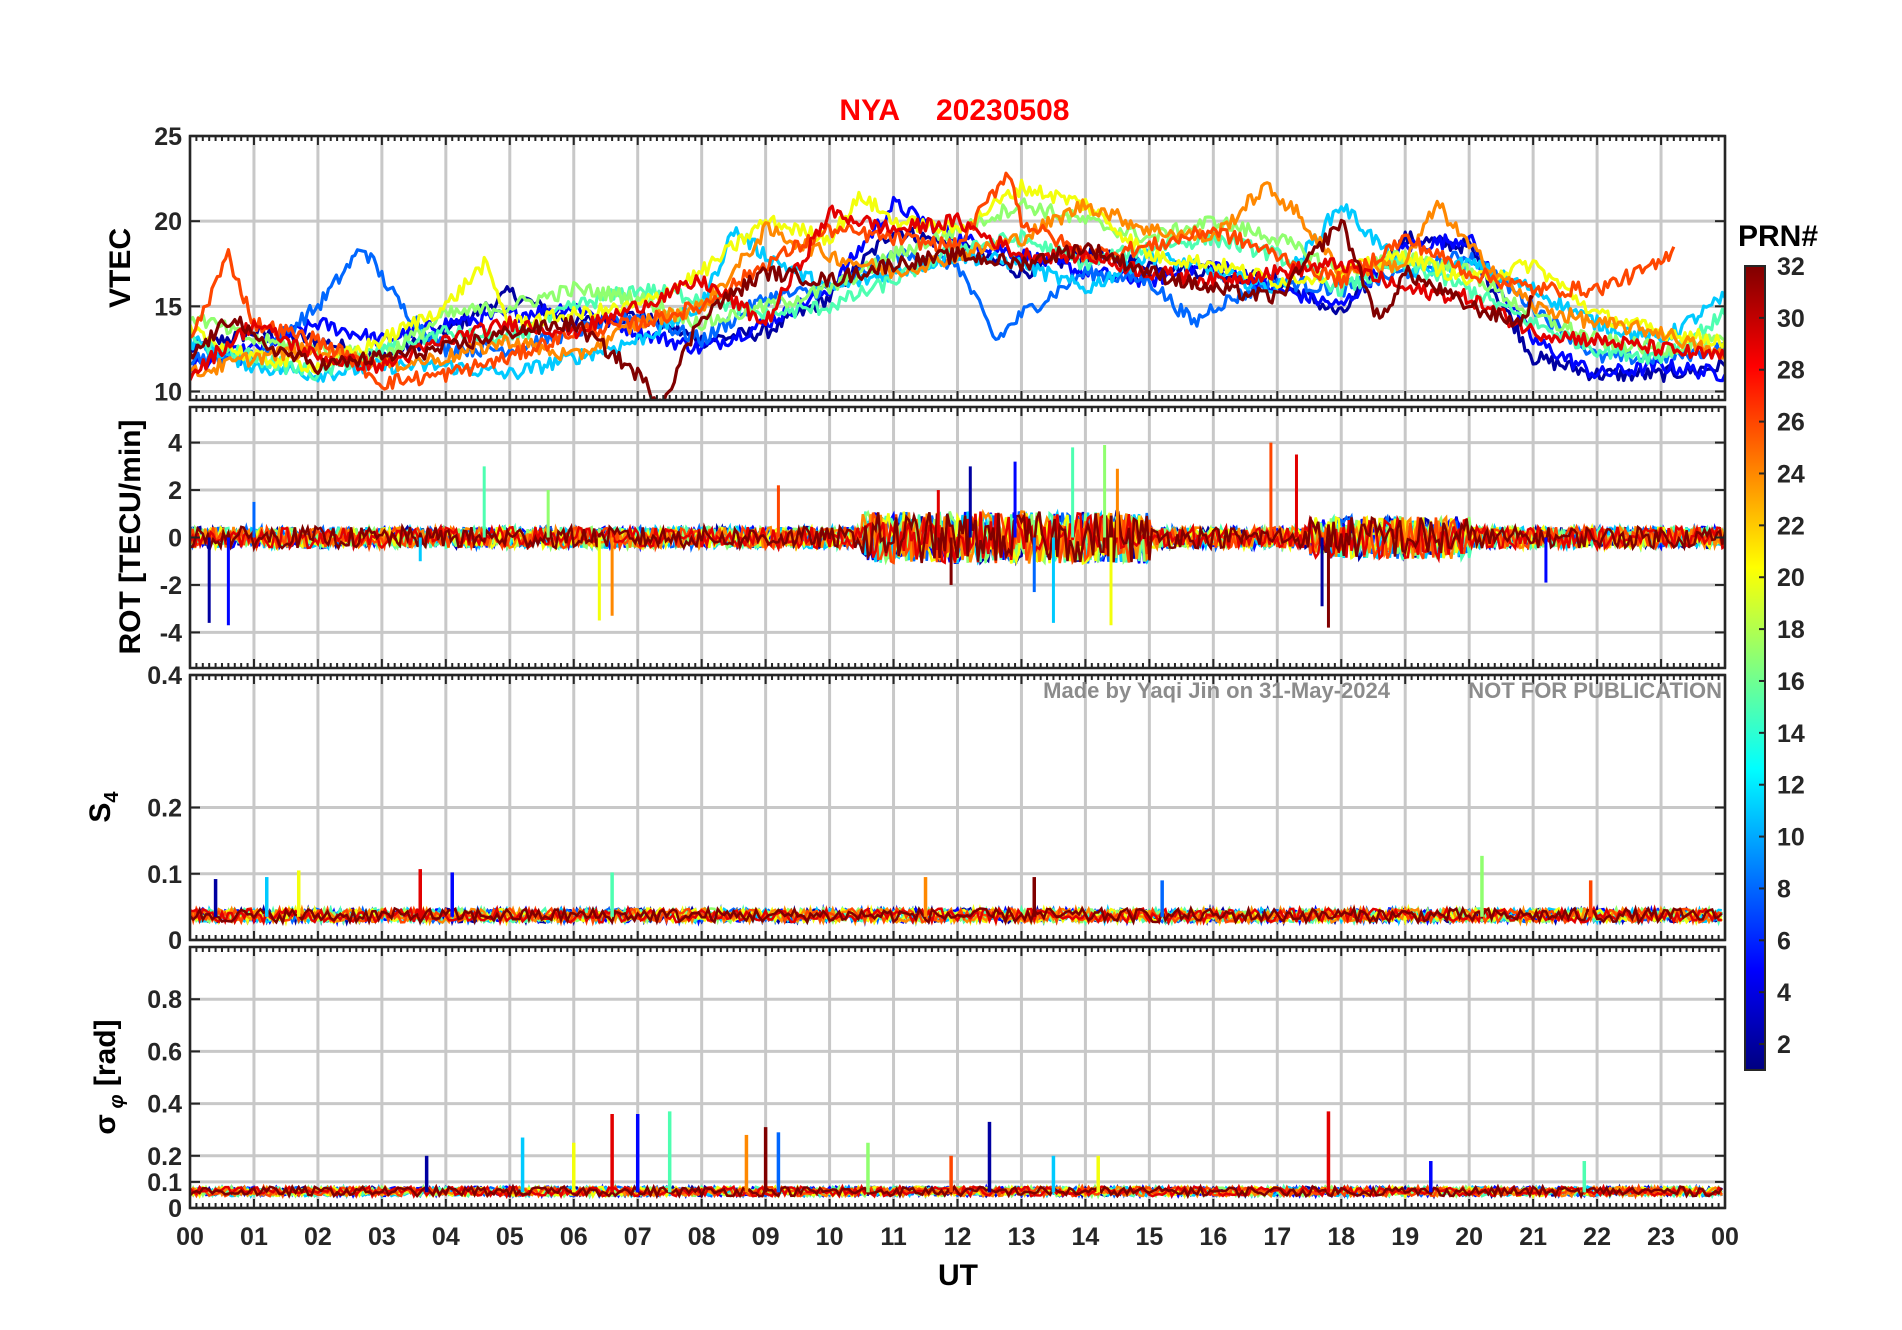 This screenshot has height=1330, width=1902. Describe the element at coordinates (318, 1237) in the screenshot. I see `x-tick-label: 02` at that location.